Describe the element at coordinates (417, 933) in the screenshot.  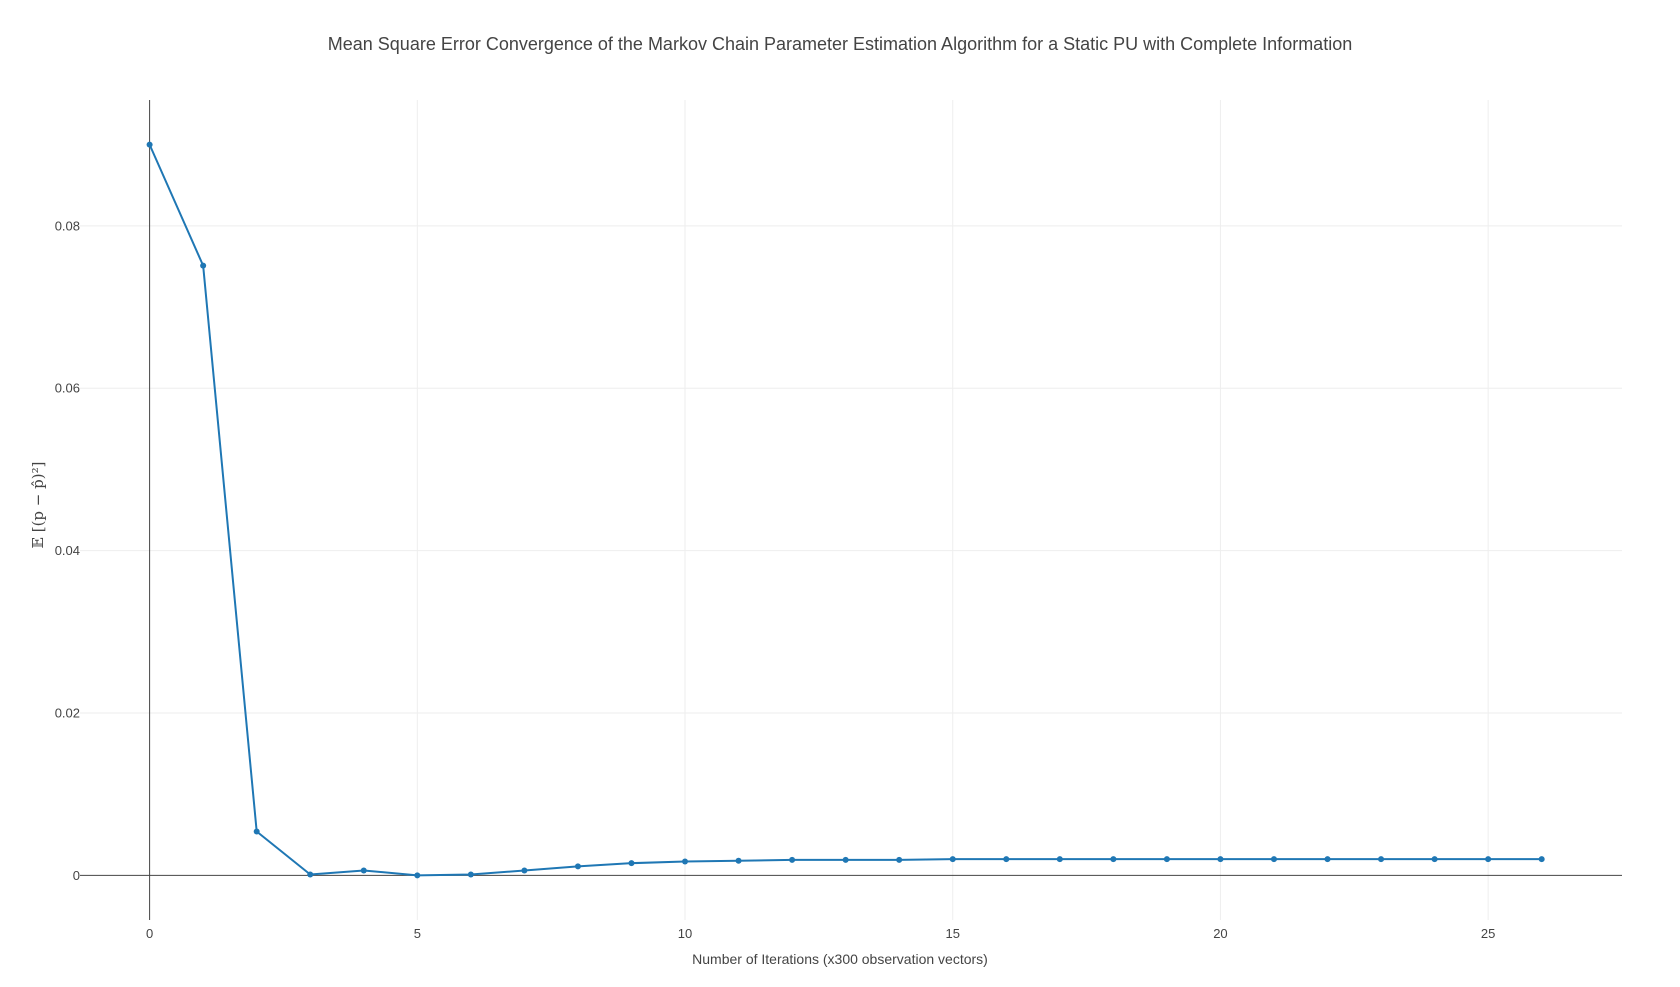
I see `x-tick-label: 5` at that location.